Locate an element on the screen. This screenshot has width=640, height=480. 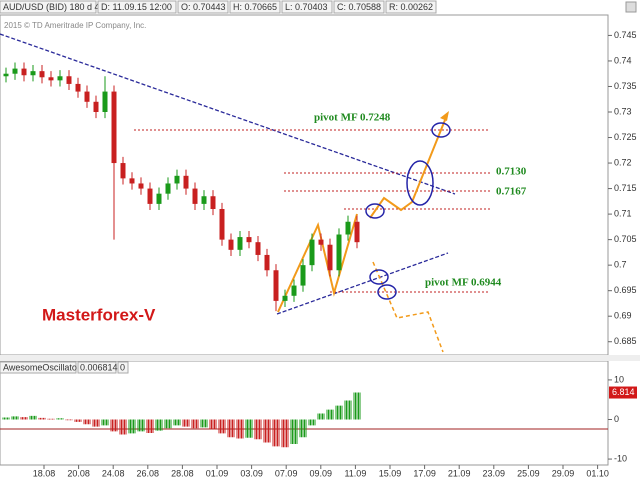
y-tick-label: 0.735 is located at coordinates (625, 86).